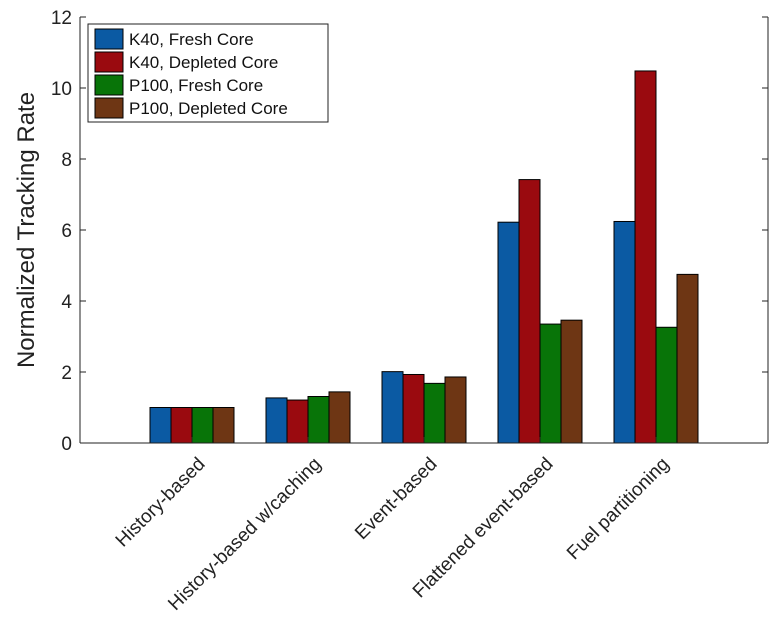 This screenshot has height=635, width=769. I want to click on y-tick-labels: 0 2 4 6 8 10 12, so click(62, 231).